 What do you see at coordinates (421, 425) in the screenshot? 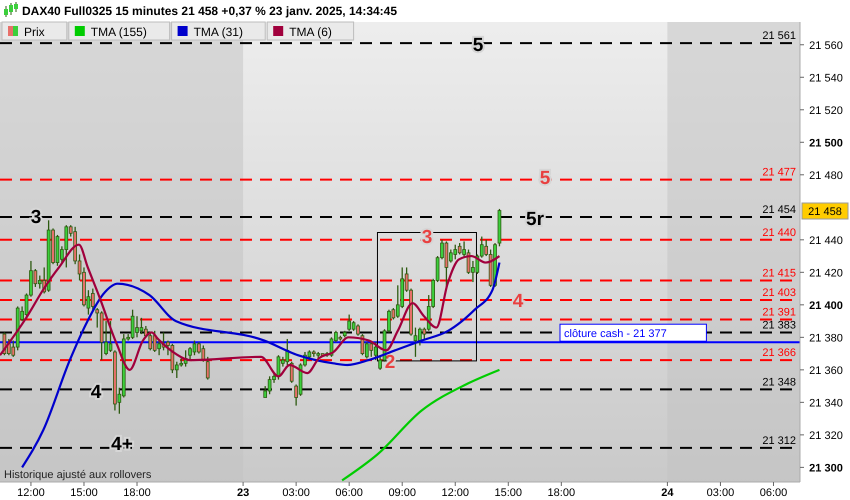
I see `line-series` at bounding box center [421, 425].